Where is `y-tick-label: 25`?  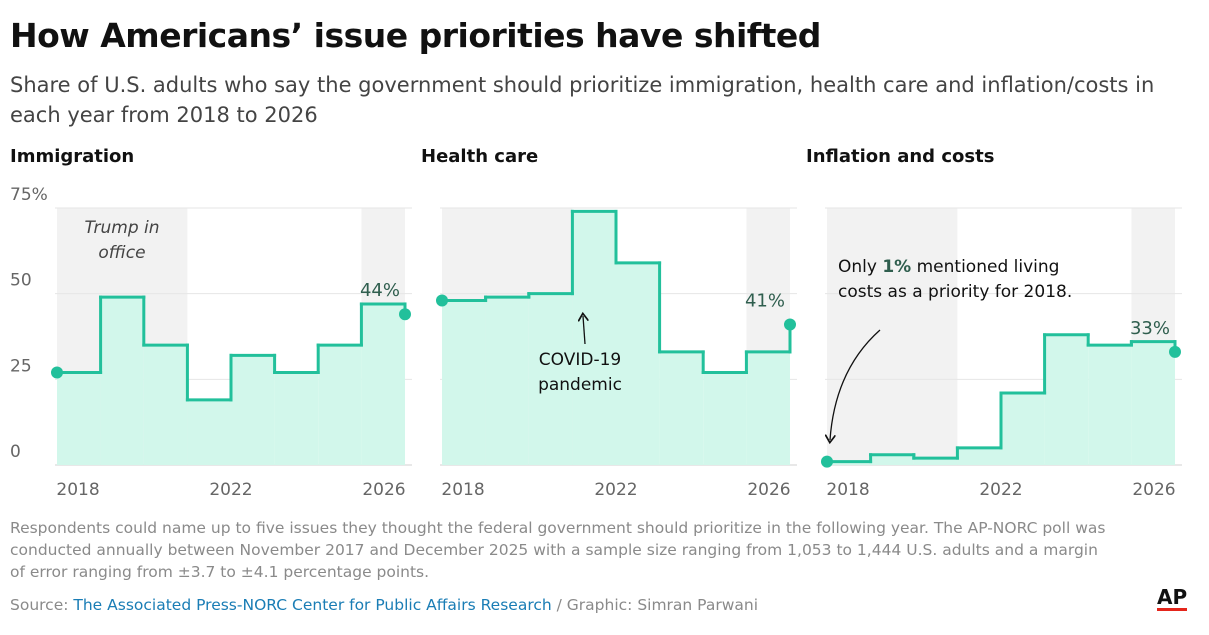
y-tick-label: 25 is located at coordinates (21, 366).